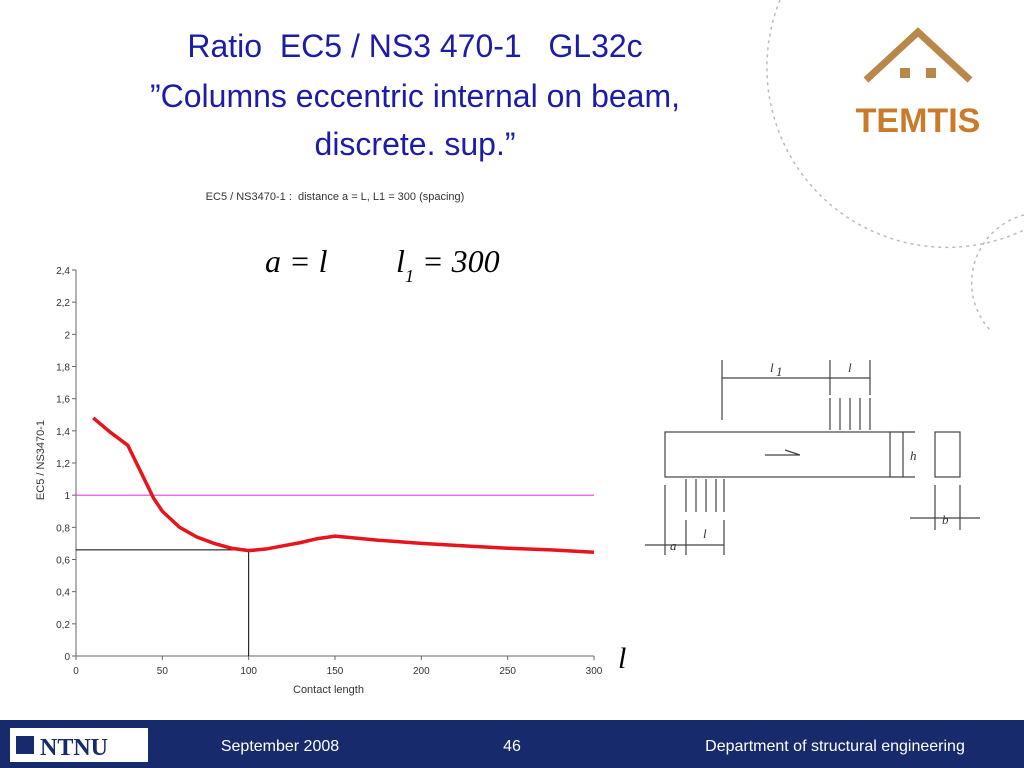 The image size is (1024, 768). What do you see at coordinates (67, 335) in the screenshot?
I see `y-tick-label: 2` at bounding box center [67, 335].